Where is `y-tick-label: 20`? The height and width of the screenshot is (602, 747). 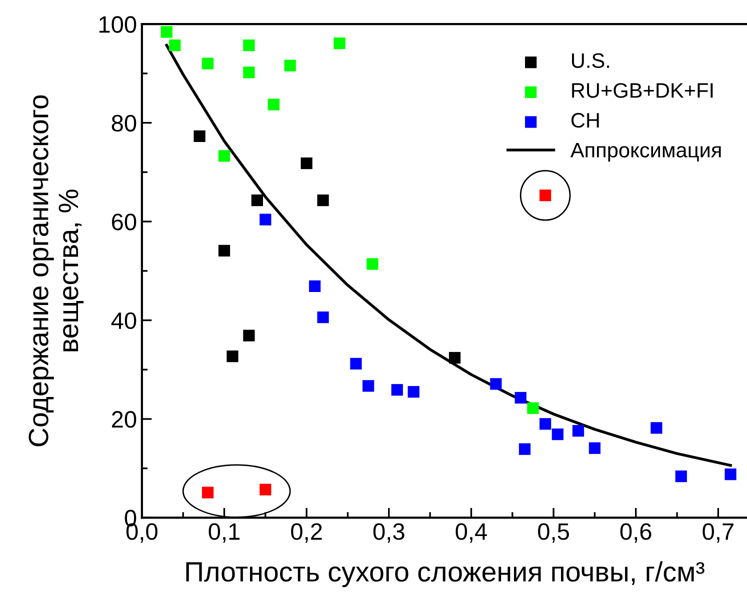 y-tick-label: 20 is located at coordinates (124, 419).